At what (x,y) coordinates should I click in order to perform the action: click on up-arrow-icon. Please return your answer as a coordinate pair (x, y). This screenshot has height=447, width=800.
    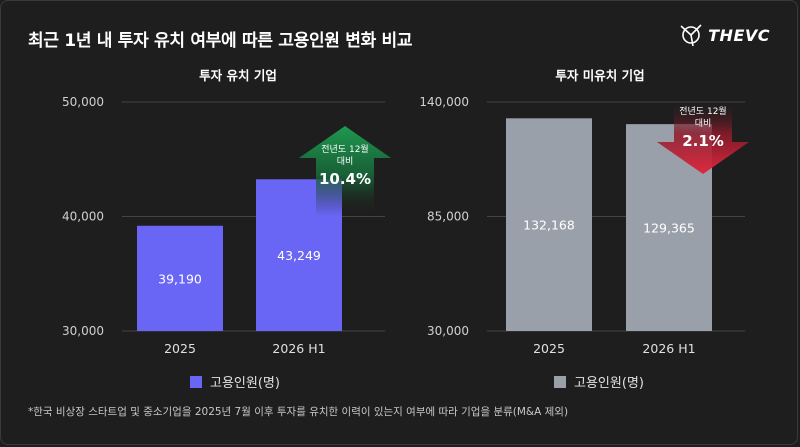
    Looking at the image, I should click on (345, 171).